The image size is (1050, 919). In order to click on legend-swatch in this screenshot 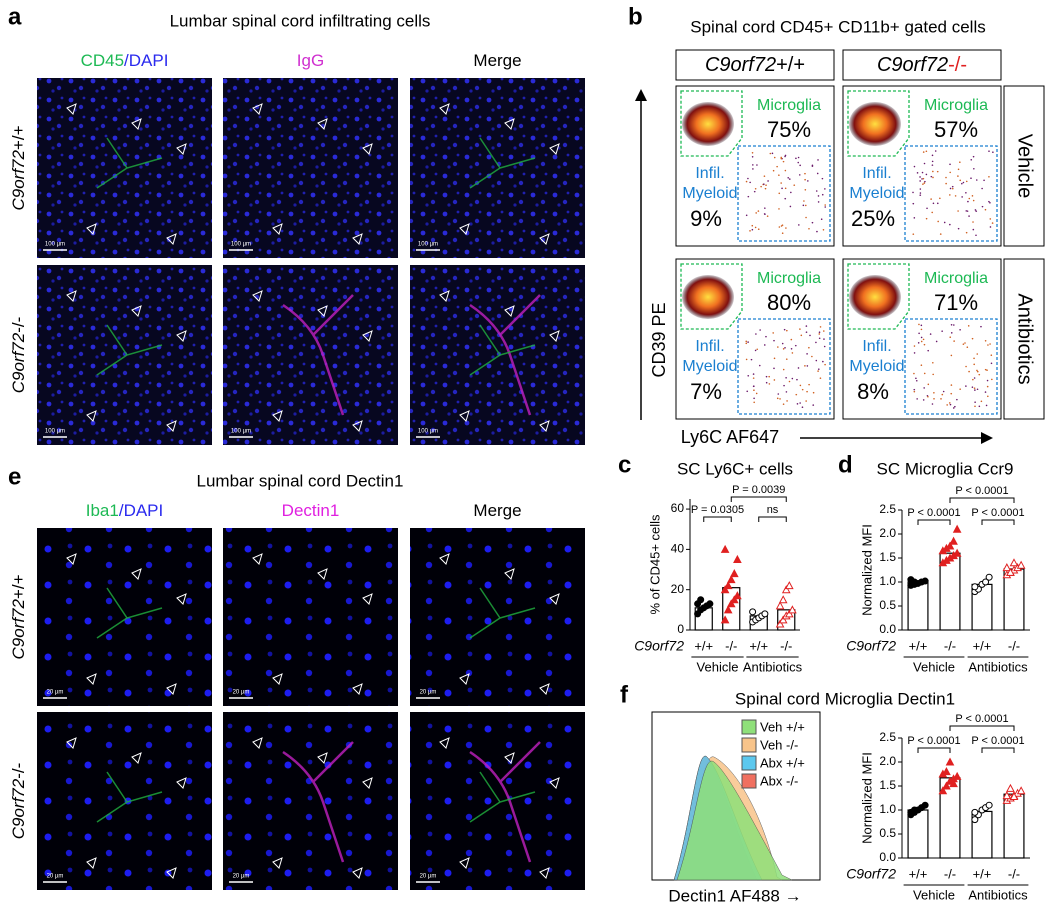, I will do `click(749, 727)`.